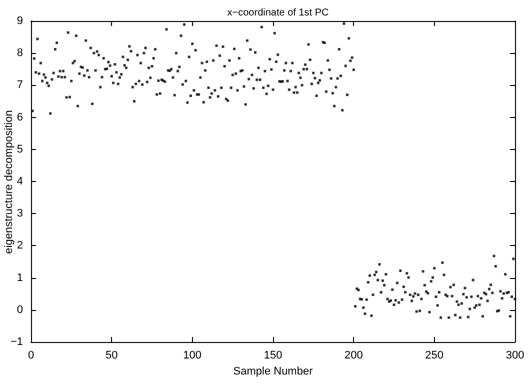 The image size is (531, 387). I want to click on y-tick-label: 6, so click(19, 117).